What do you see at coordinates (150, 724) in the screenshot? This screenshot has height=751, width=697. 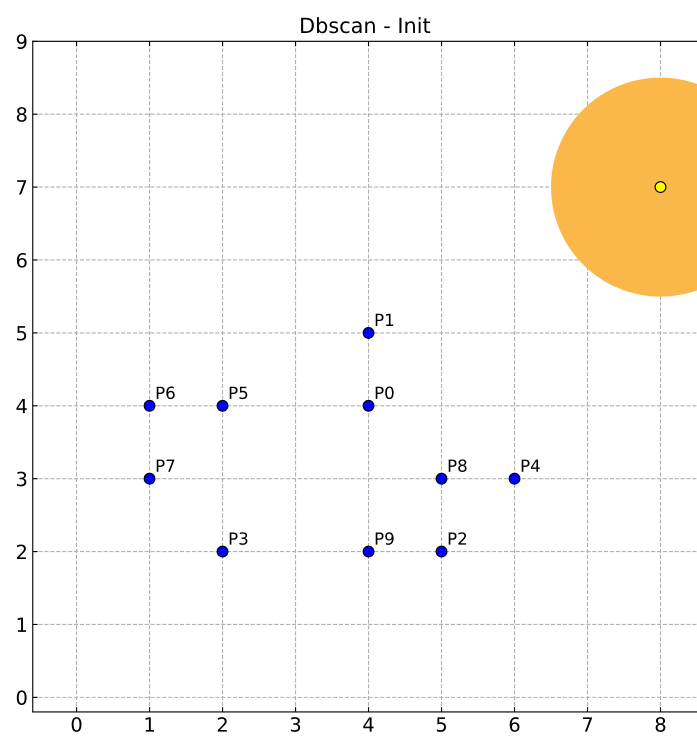 I see `x-tick-label: 1` at bounding box center [150, 724].